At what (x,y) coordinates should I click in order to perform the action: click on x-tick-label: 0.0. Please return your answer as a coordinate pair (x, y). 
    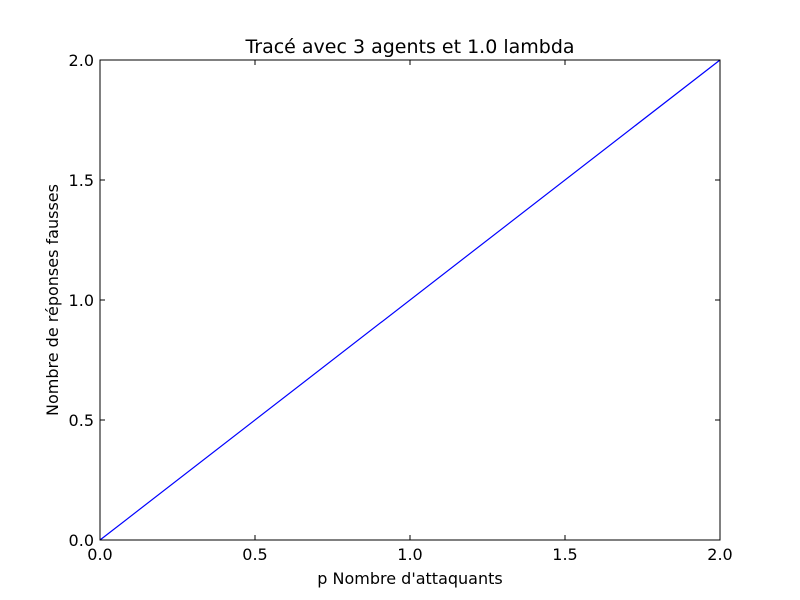
    Looking at the image, I should click on (99, 554).